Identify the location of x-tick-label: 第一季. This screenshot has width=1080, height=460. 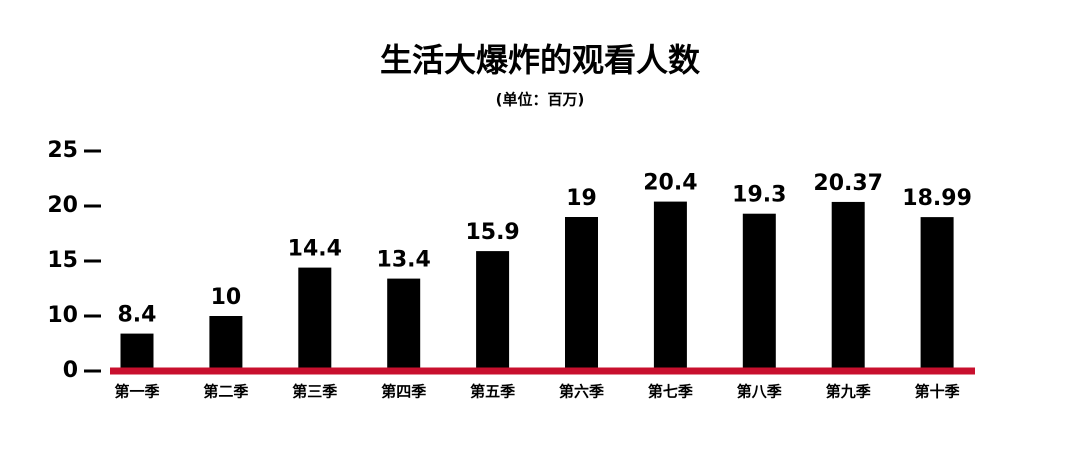
(136, 392).